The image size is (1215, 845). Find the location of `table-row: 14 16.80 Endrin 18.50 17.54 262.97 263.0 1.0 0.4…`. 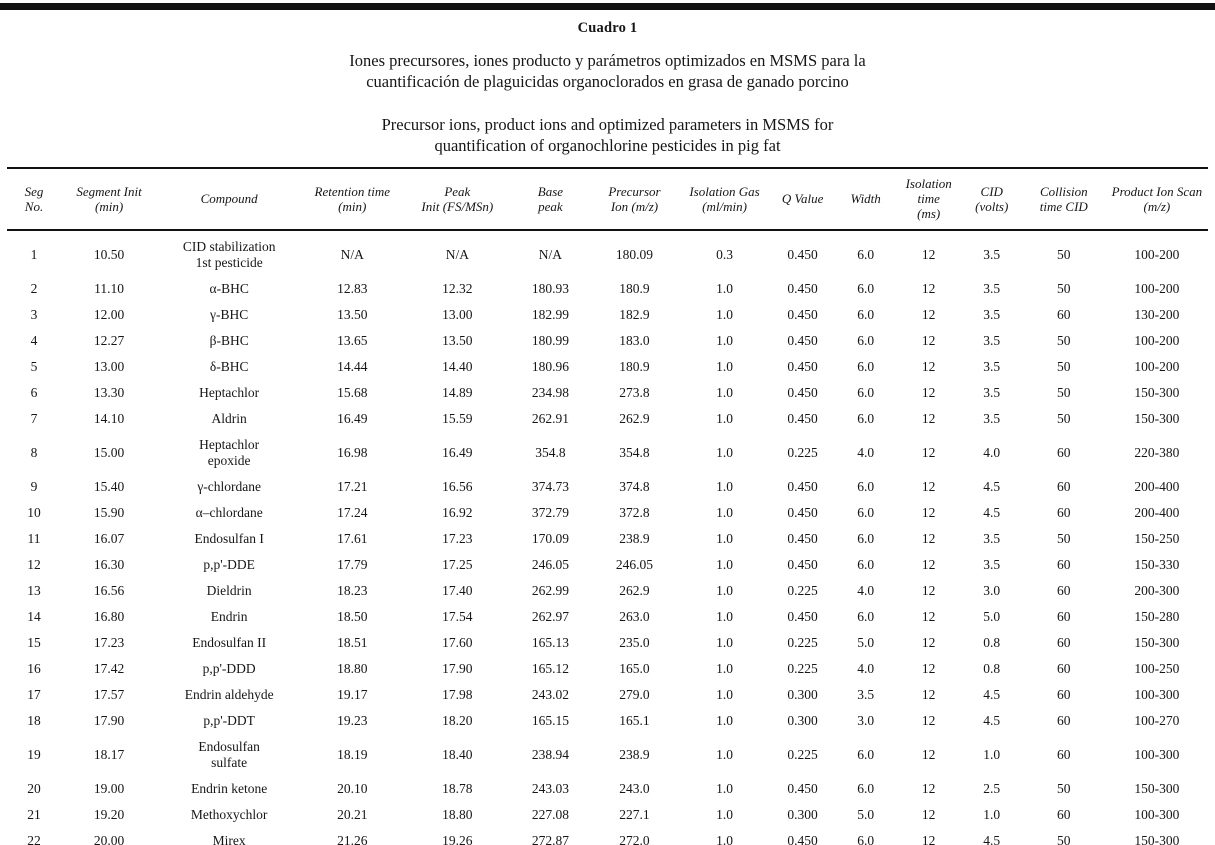

table-row: 14 16.80 Endrin 18.50 17.54 262.97 263.0 1.0 0.4… is located at coordinates (607, 617).